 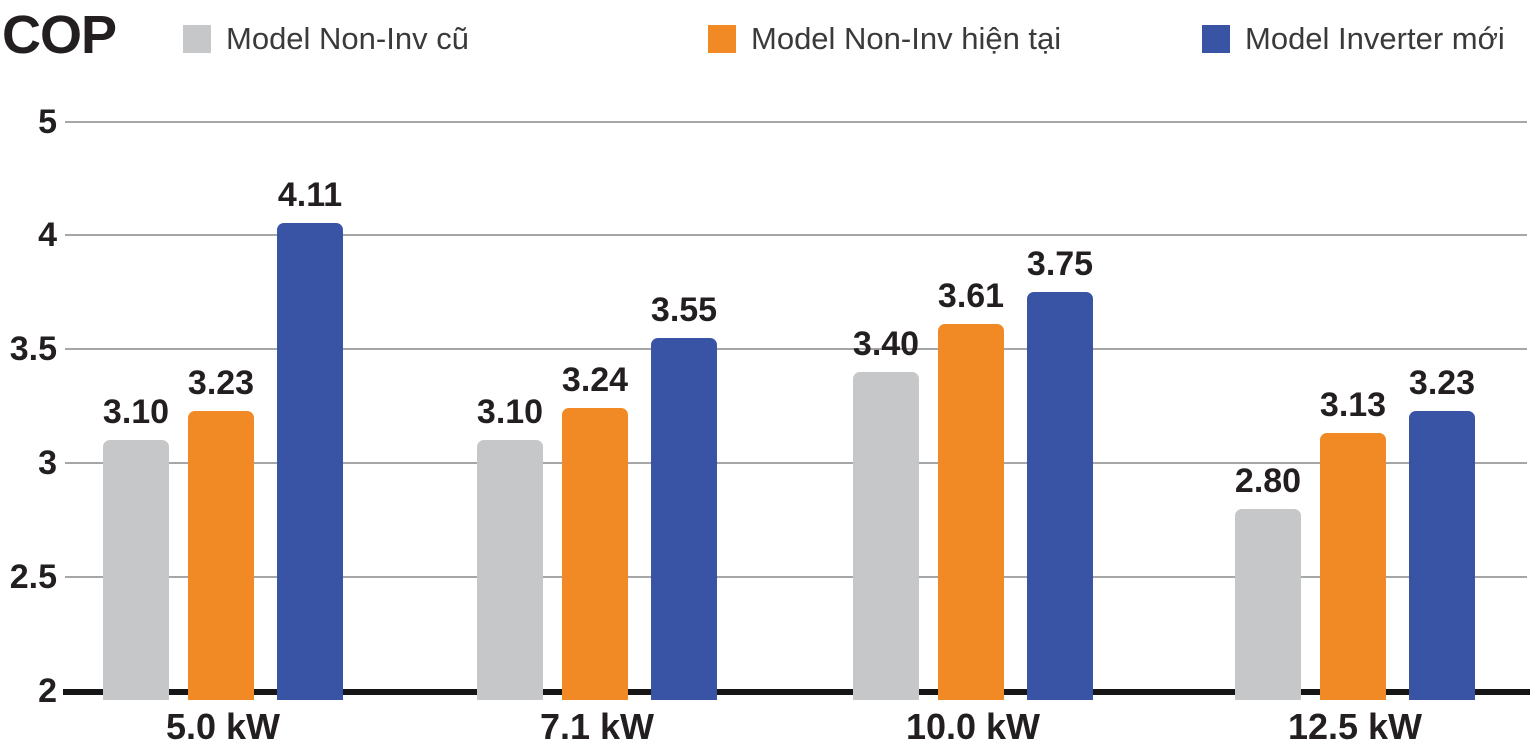 I want to click on legend-item: Model Non-Inv hiện tại, so click(x=884, y=39).